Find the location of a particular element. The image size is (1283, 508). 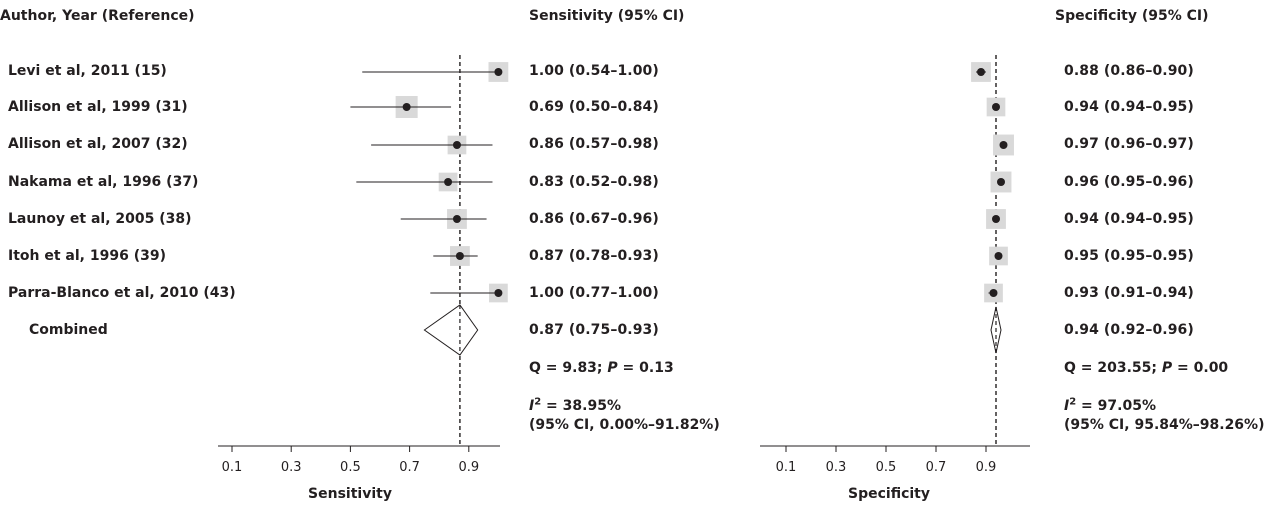

specificity-ci-text: 0.93 (0.91–0.94) is located at coordinates (1129, 293).